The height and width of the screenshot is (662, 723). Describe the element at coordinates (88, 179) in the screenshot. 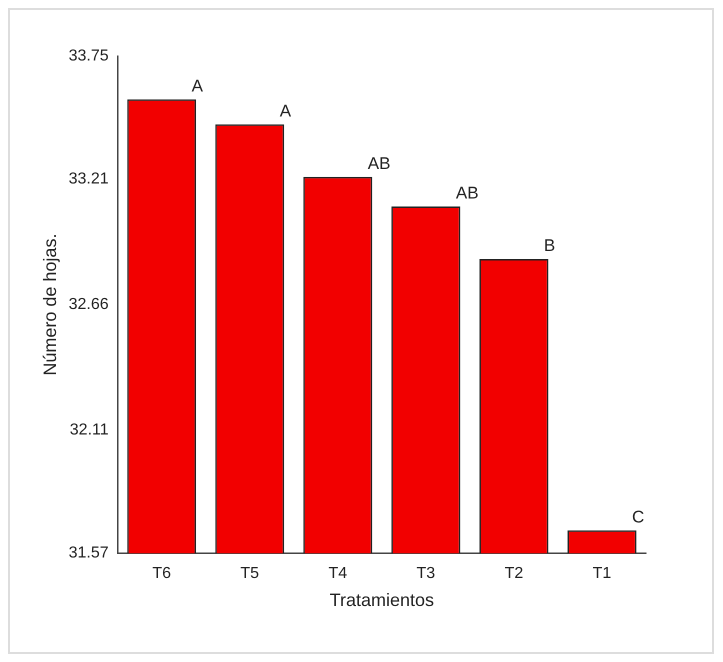

I see `y-tick-label: 33.21` at that location.